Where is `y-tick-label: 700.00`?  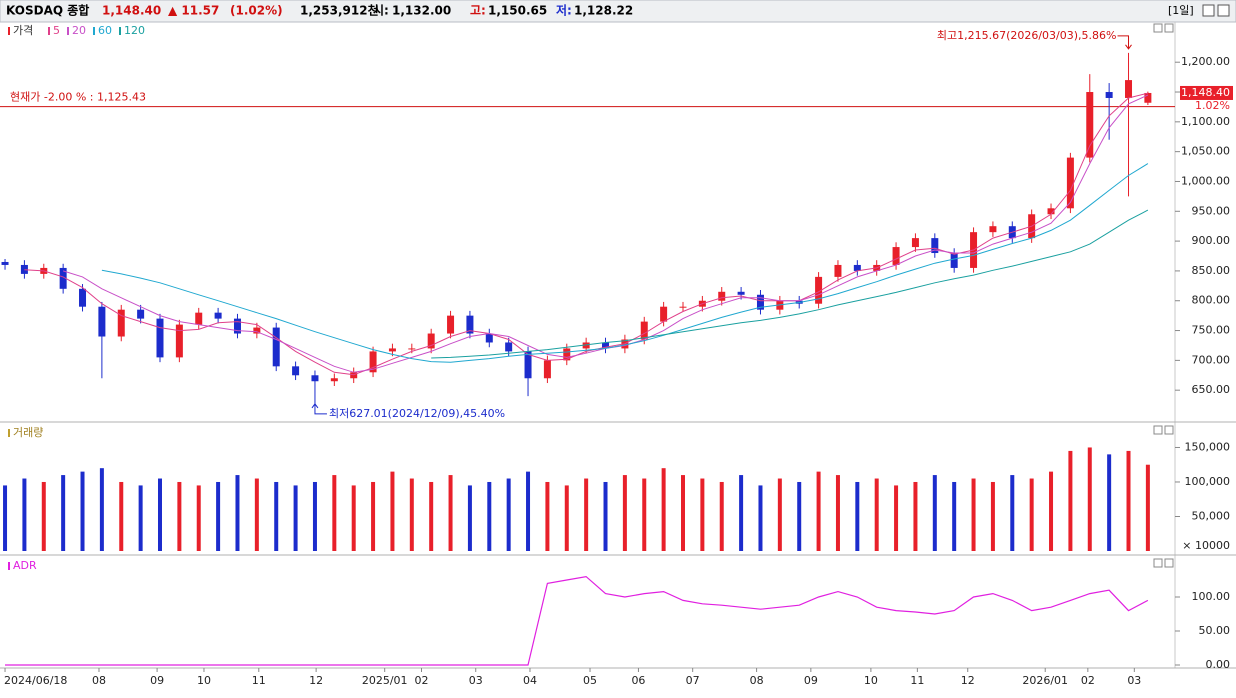 y-tick-label: 700.00 is located at coordinates (1211, 359).